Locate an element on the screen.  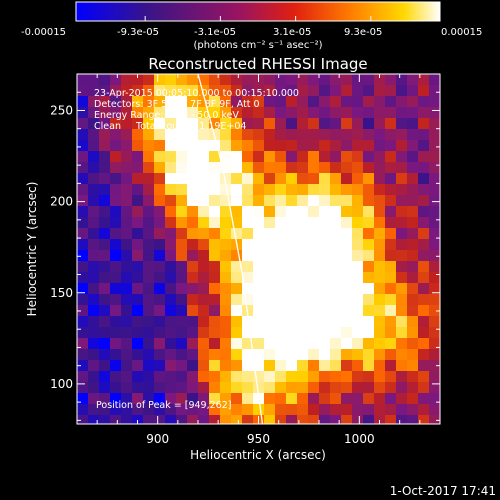
colorbar is located at coordinates (258, 11).